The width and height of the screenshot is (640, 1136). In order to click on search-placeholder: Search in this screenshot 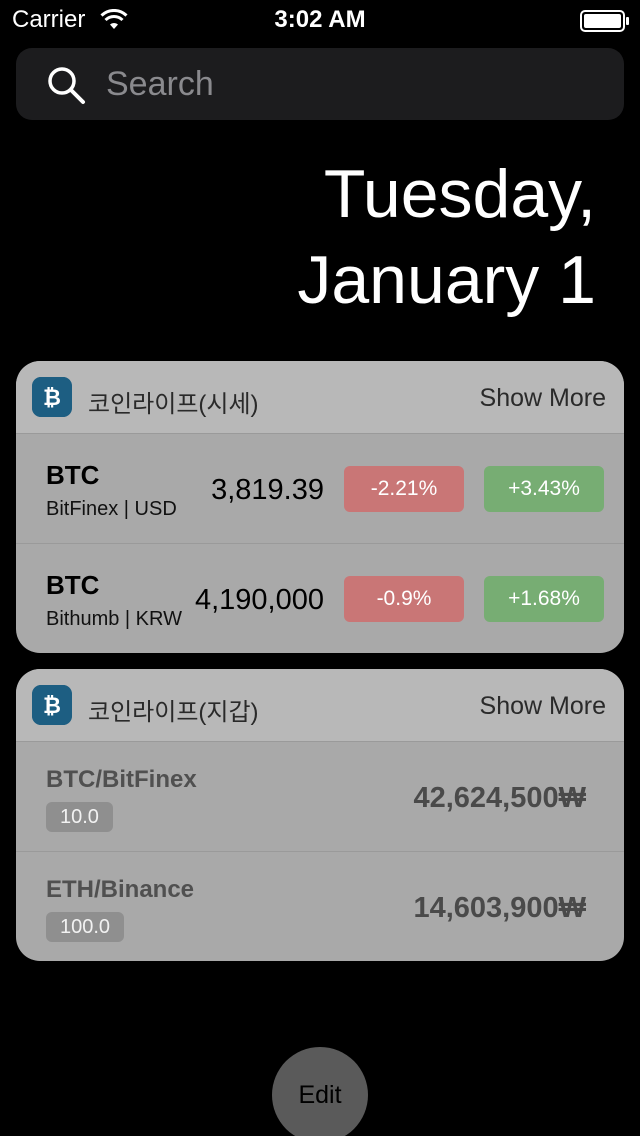, I will do `click(160, 84)`.